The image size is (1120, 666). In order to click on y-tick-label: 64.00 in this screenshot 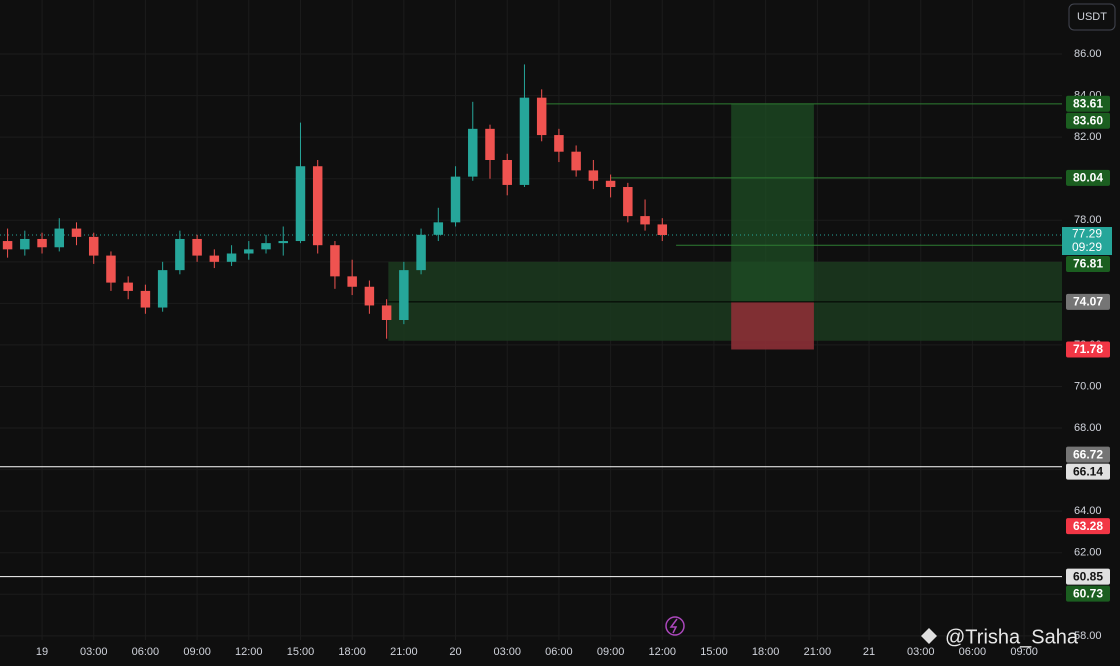, I will do `click(1088, 511)`.